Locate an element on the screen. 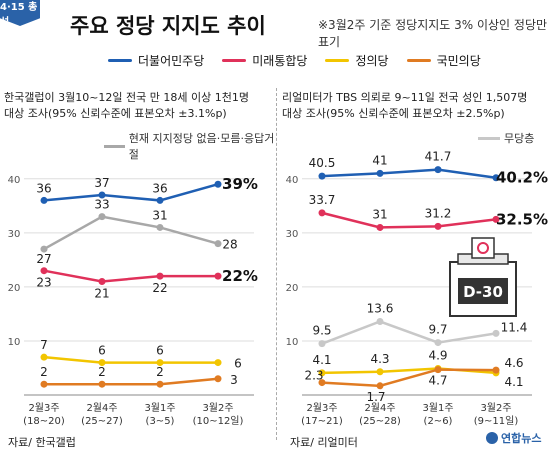  data-label: 4.1 is located at coordinates (321, 360).